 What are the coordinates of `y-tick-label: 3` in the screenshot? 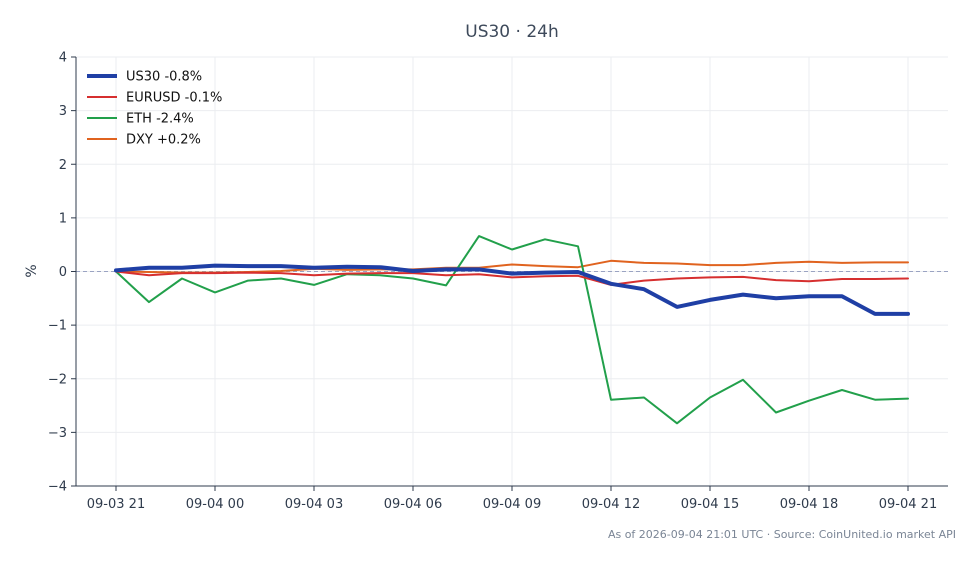 It's located at (63, 111).